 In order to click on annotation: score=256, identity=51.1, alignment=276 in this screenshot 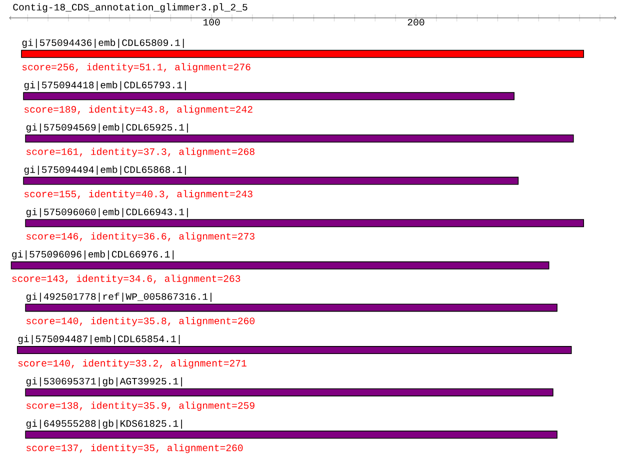, I will do `click(136, 67)`.